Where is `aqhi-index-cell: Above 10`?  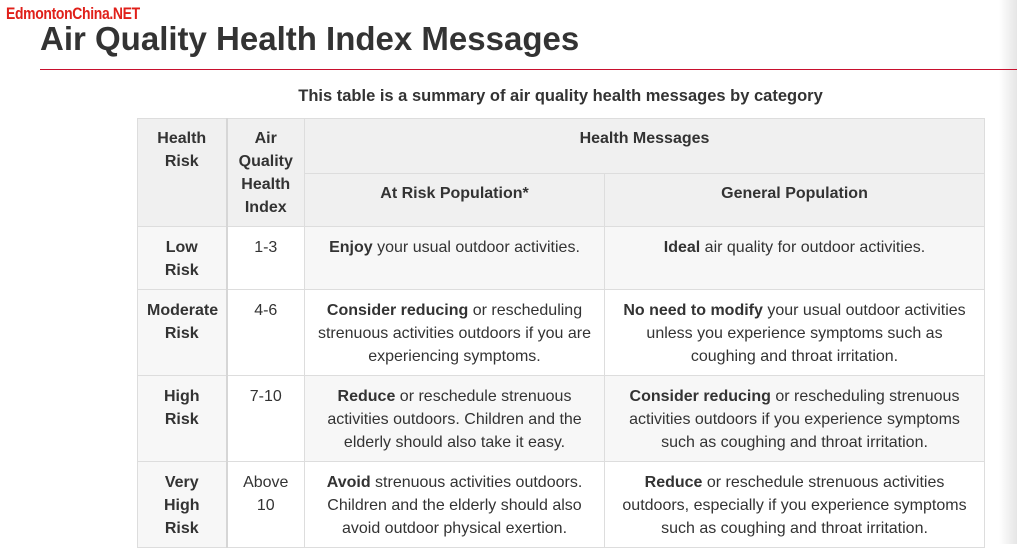
aqhi-index-cell: Above 10 is located at coordinates (265, 504).